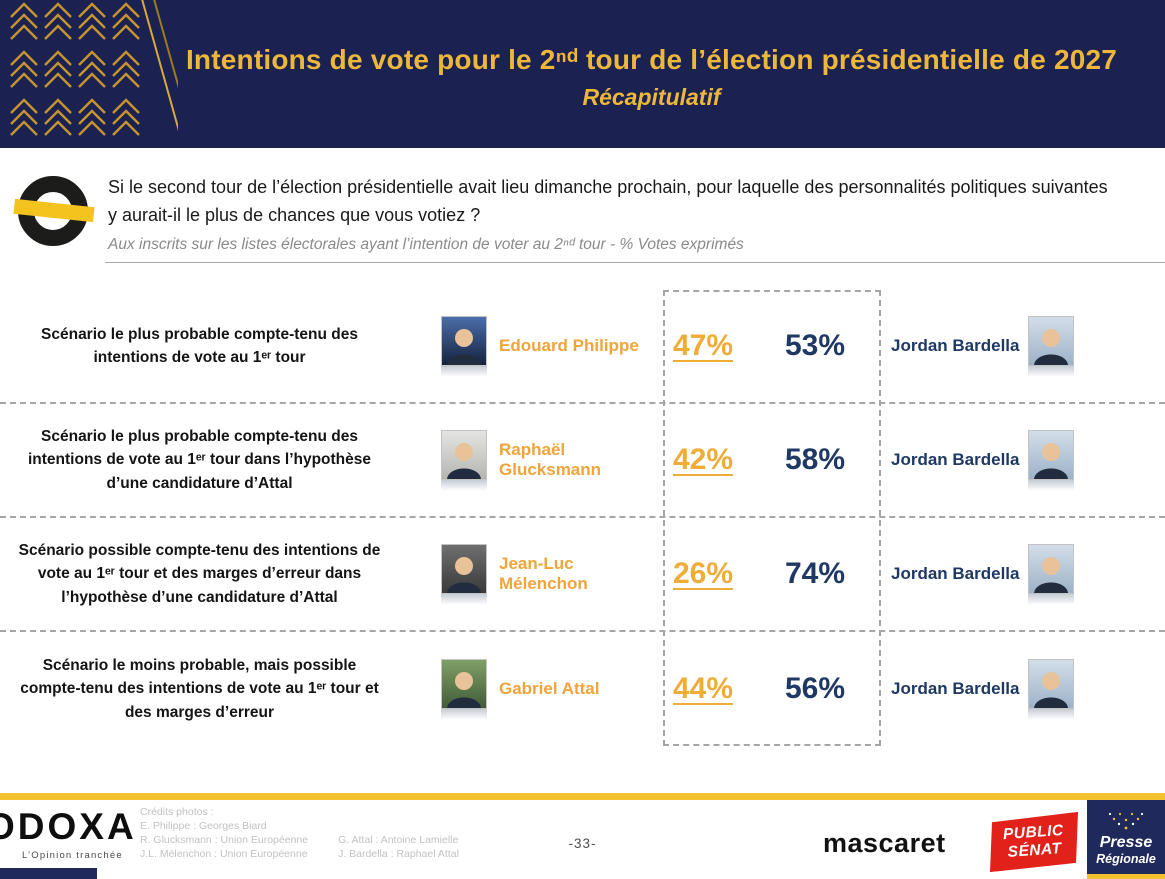  What do you see at coordinates (543, 573) in the screenshot?
I see `candidate-name-left: Jean-Luc Mélenchon` at bounding box center [543, 573].